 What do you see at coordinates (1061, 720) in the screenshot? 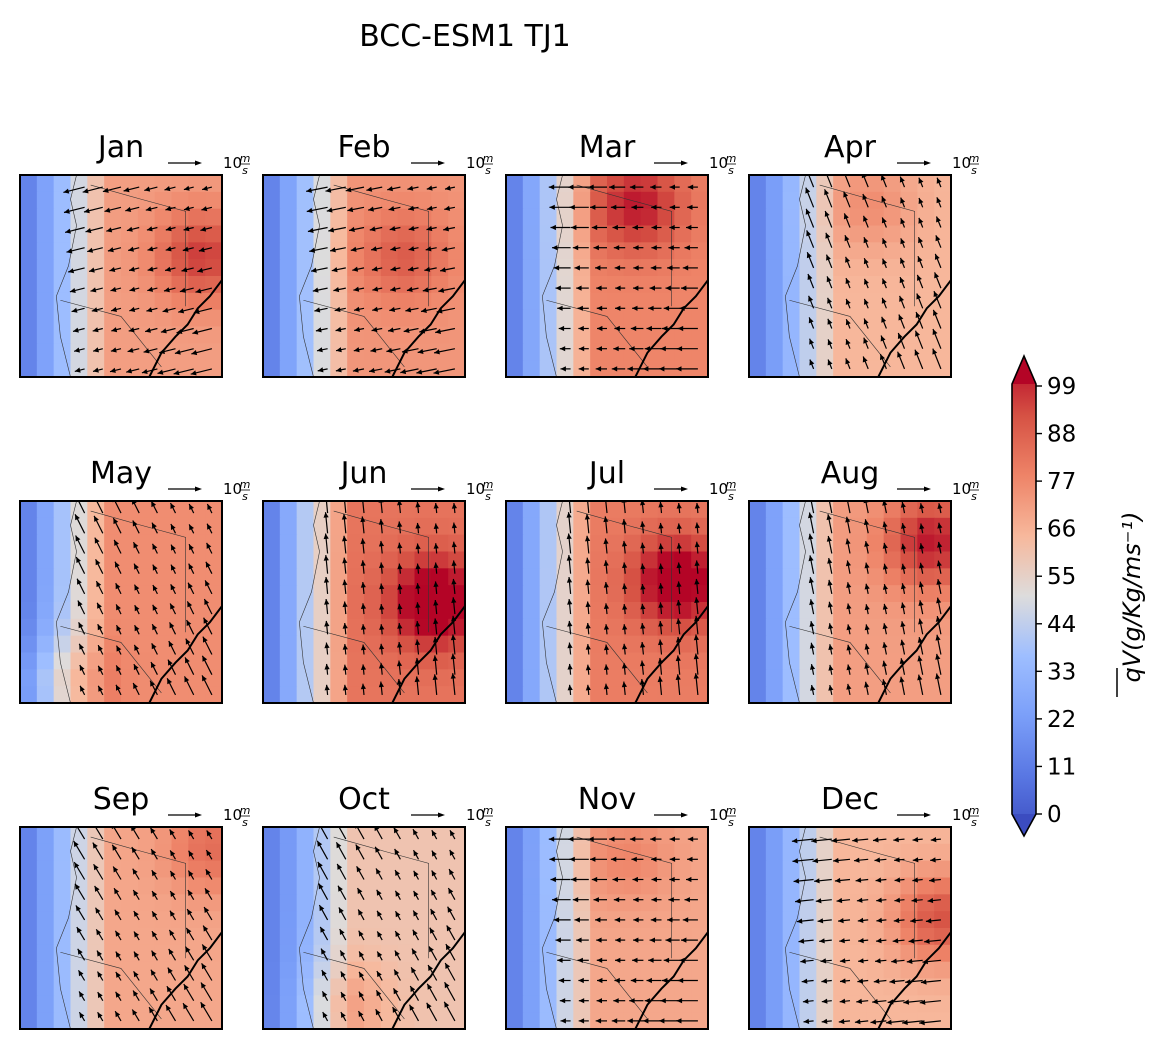
I see `colorbar-tick-label: 22` at bounding box center [1061, 720].